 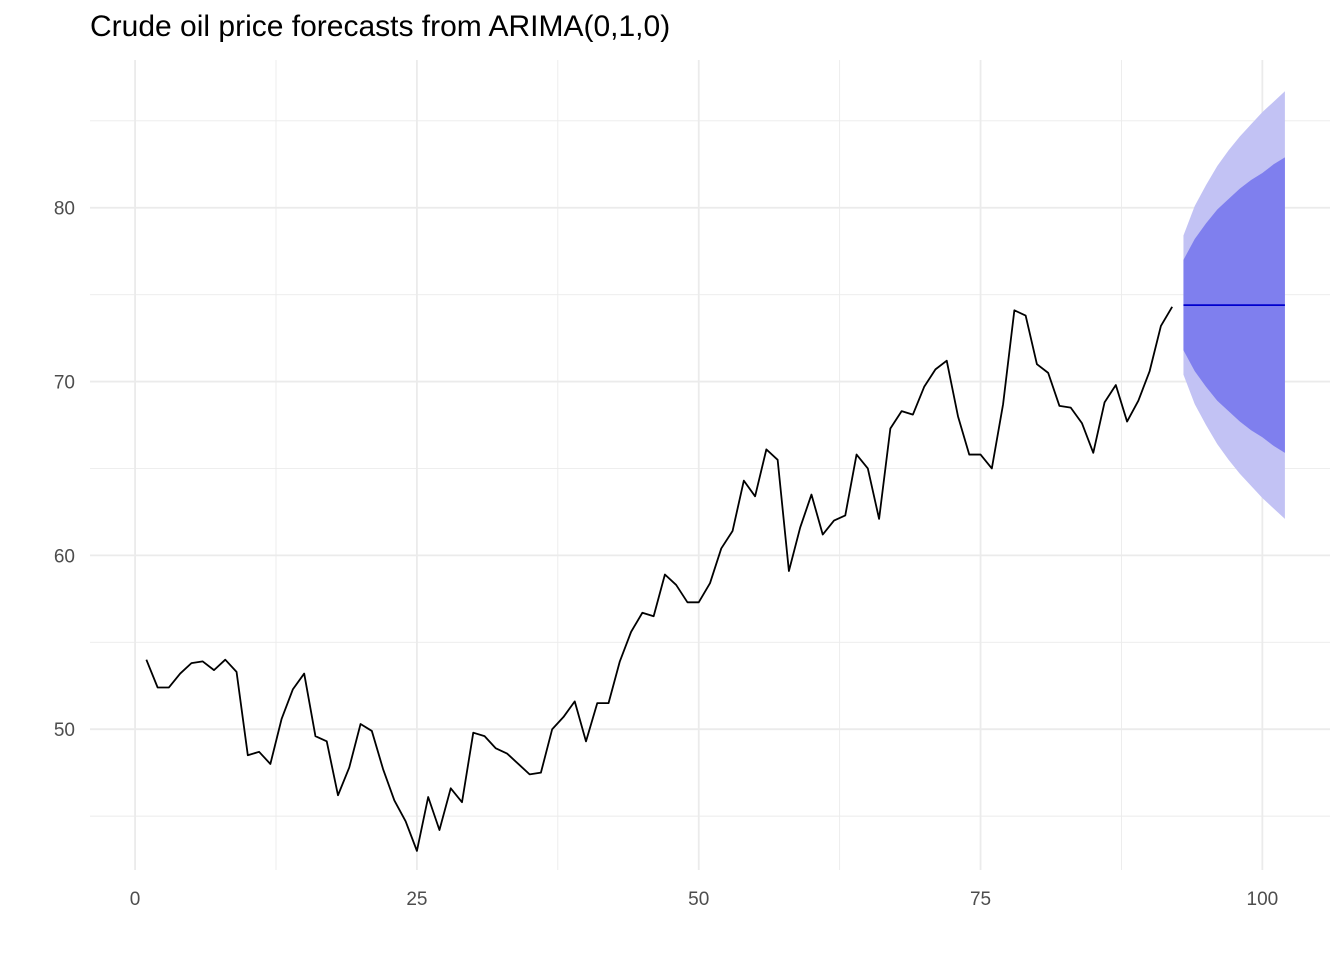 What do you see at coordinates (64, 730) in the screenshot?
I see `y-tick-label: 50` at bounding box center [64, 730].